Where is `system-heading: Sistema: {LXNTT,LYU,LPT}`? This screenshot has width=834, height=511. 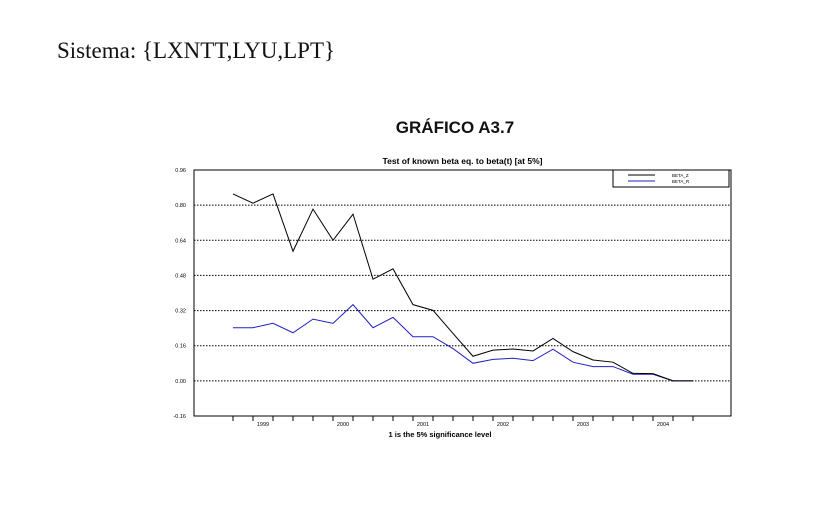 system-heading: Sistema: {LXNTT,LYU,LPT} is located at coordinates (196, 50).